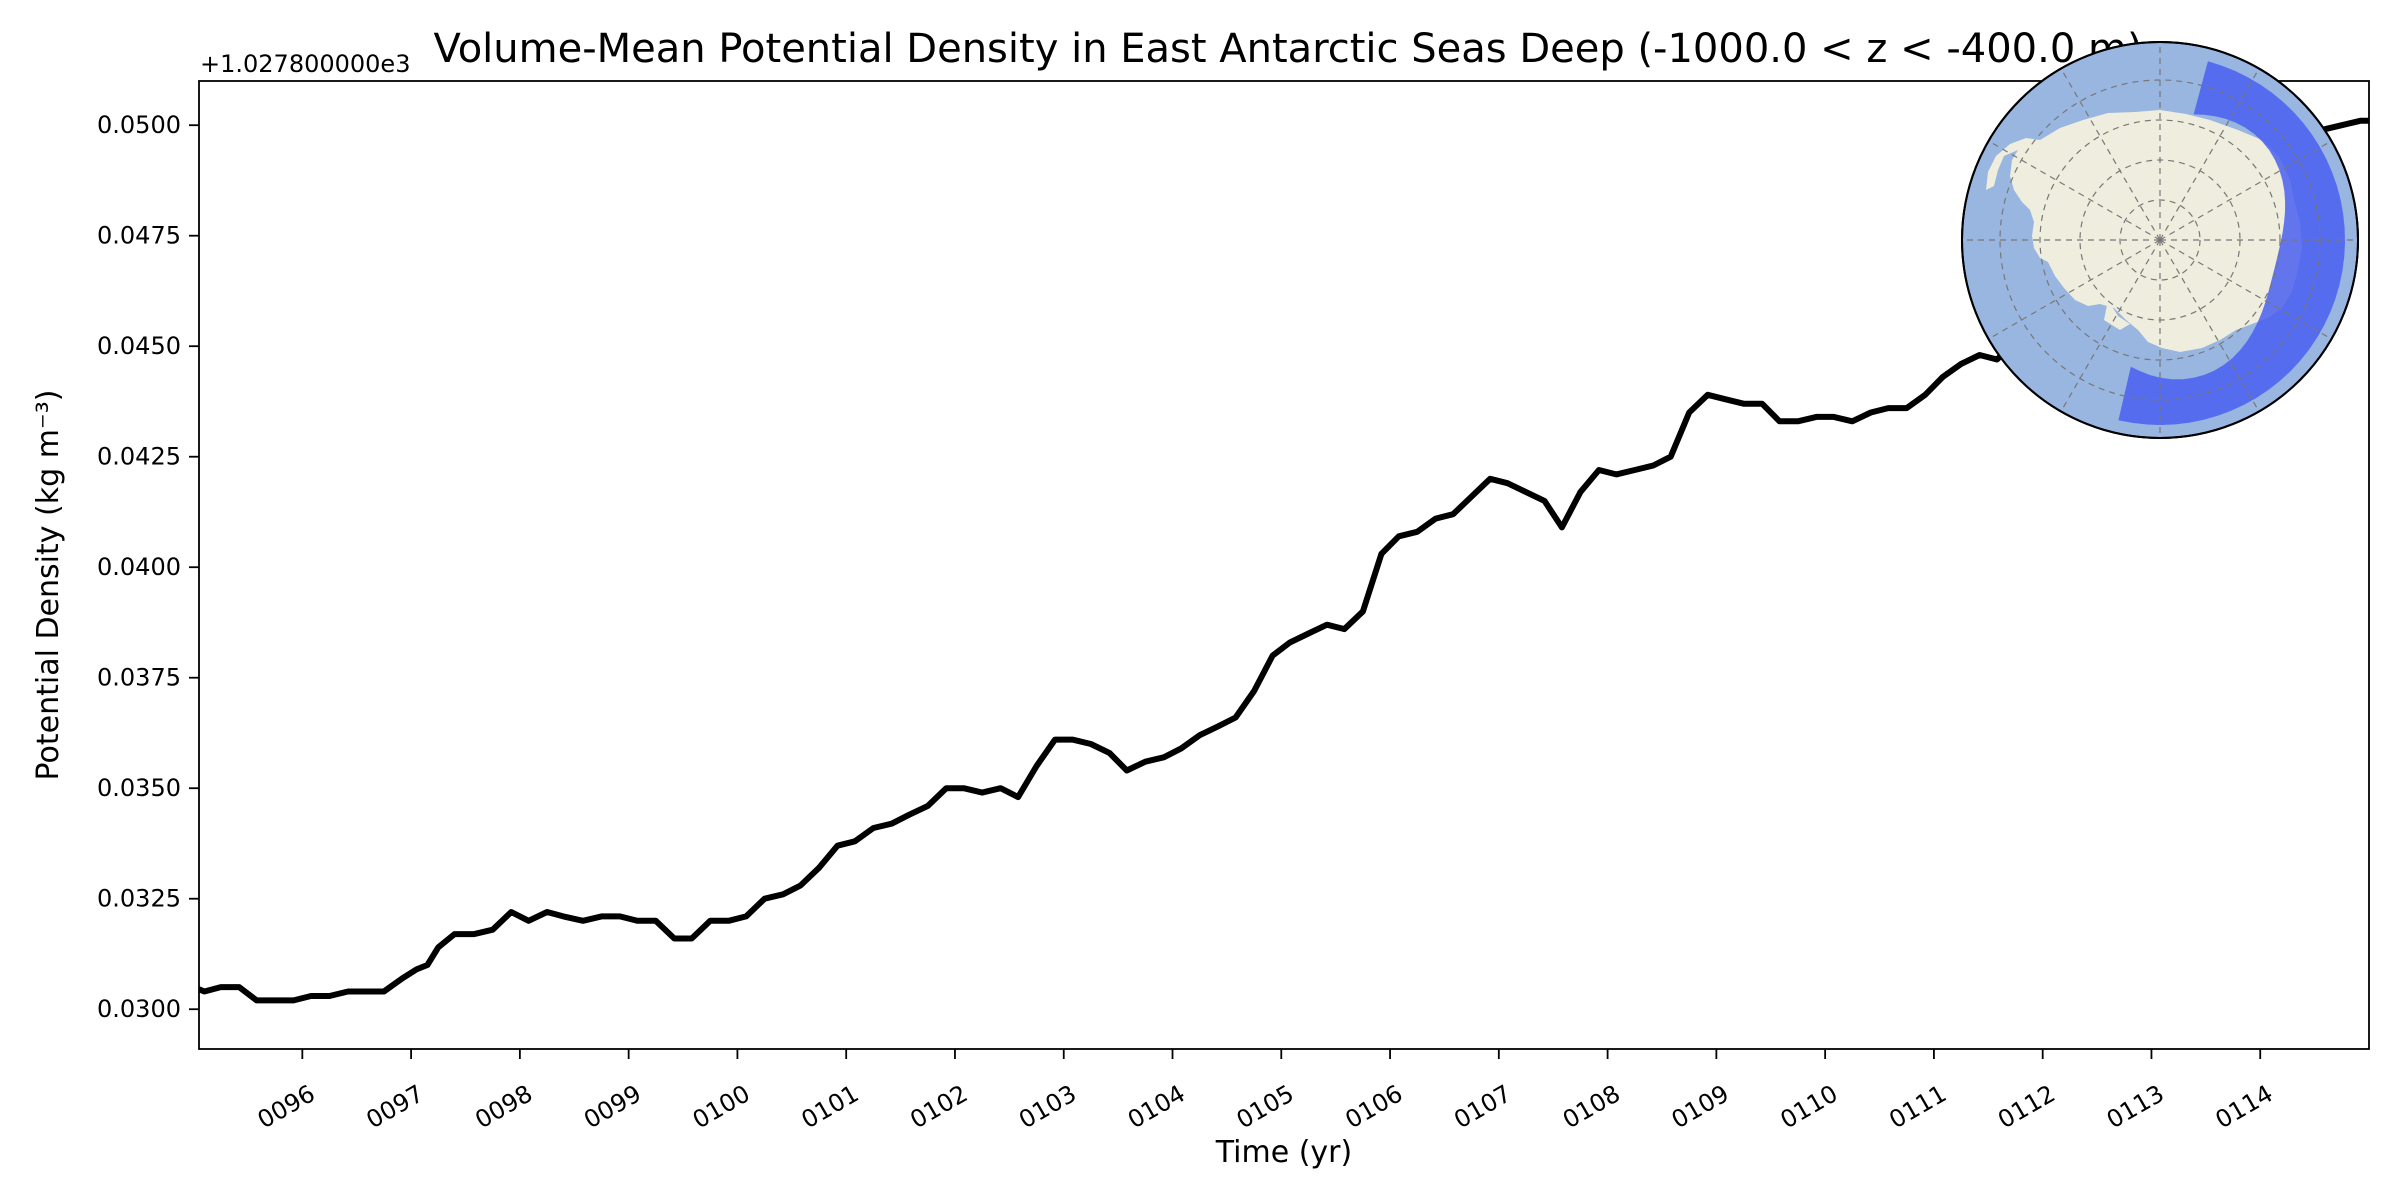  Describe the element at coordinates (2244, 1106) in the screenshot. I see `x-tick-label: 0114` at that location.